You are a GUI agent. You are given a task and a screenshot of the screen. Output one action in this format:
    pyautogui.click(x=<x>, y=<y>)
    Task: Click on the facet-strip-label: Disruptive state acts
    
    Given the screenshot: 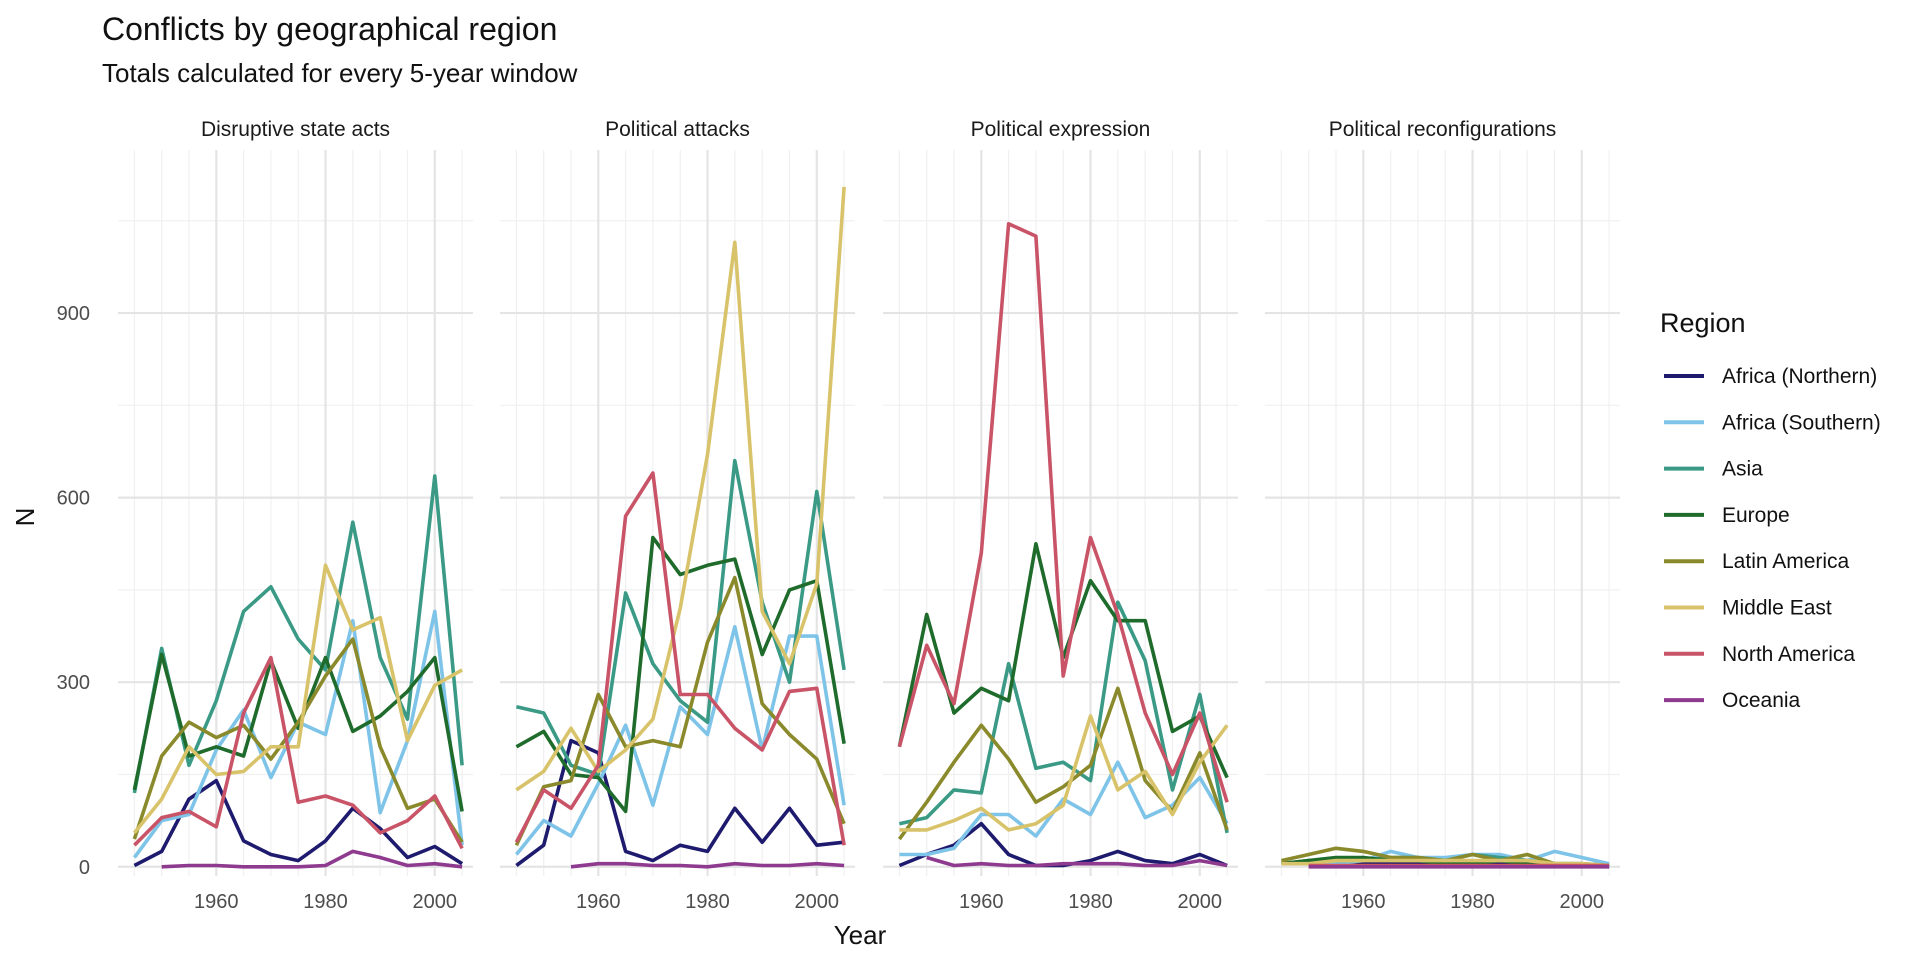 What is the action you would take?
    pyautogui.click(x=295, y=129)
    